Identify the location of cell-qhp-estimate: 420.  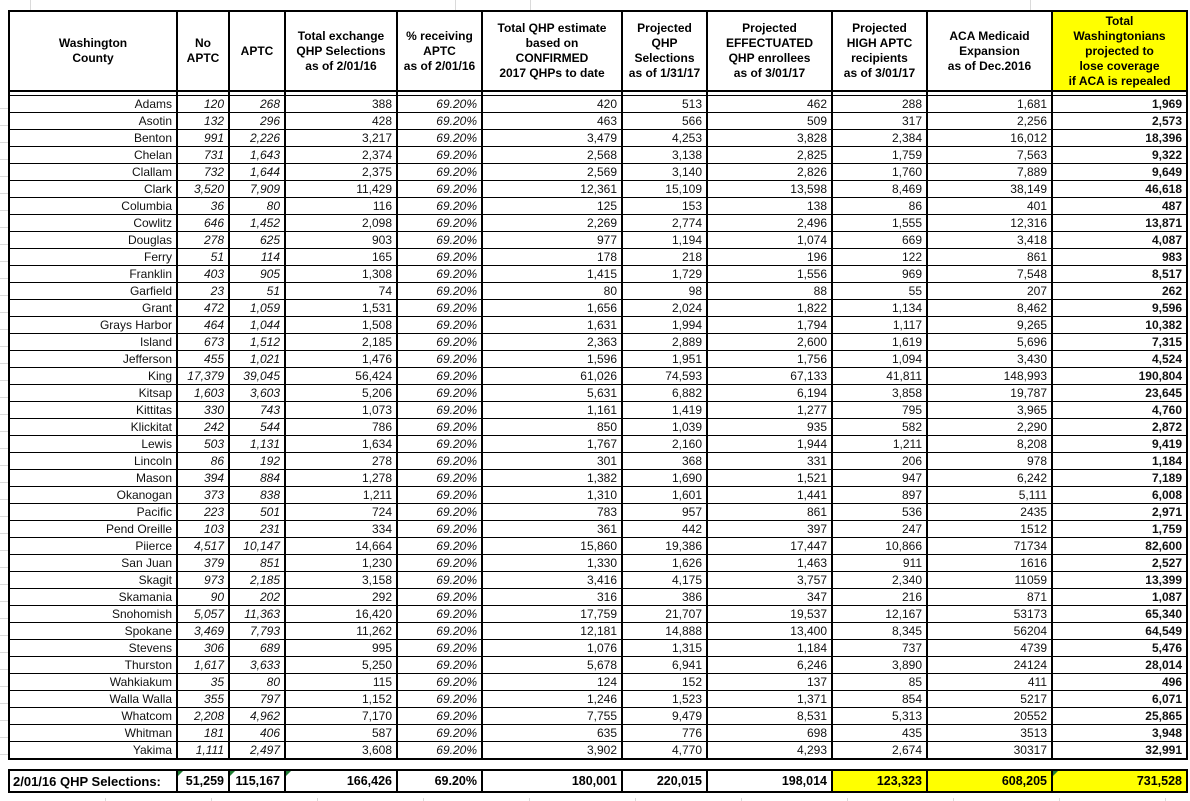
(552, 104).